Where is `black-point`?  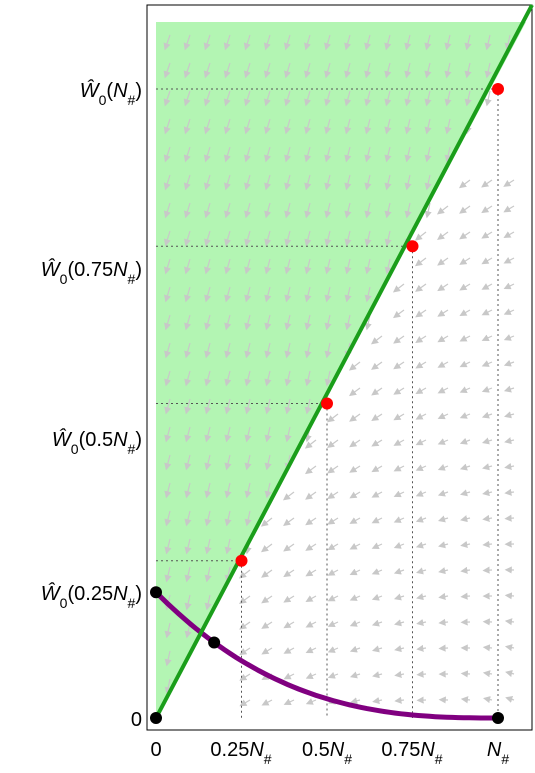 black-point is located at coordinates (156, 718).